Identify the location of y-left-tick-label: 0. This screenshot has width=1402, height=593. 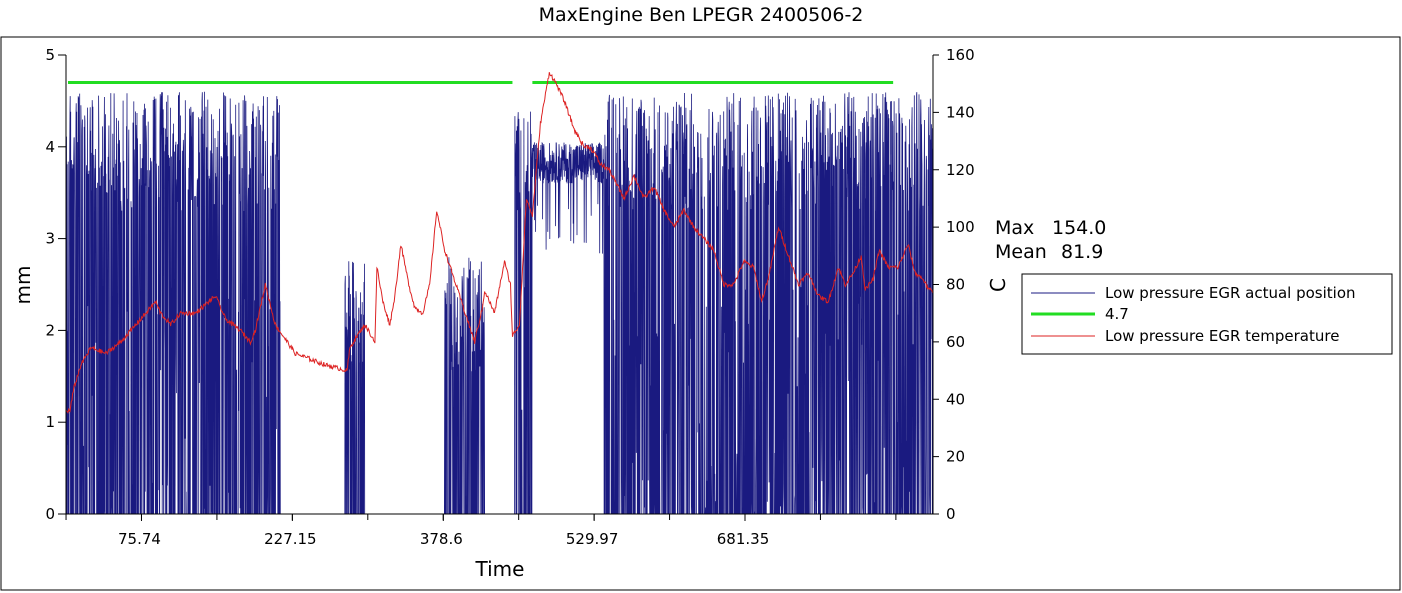
(50, 514).